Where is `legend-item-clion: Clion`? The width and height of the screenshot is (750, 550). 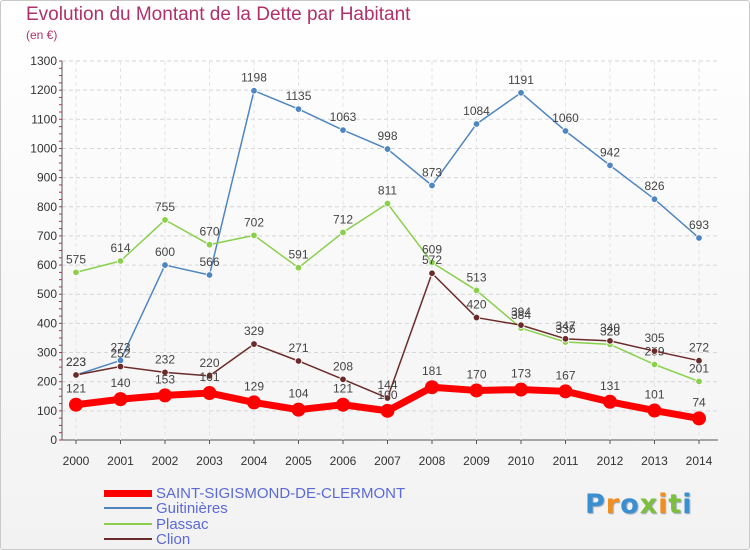
legend-item-clion: Clion is located at coordinates (147, 539).